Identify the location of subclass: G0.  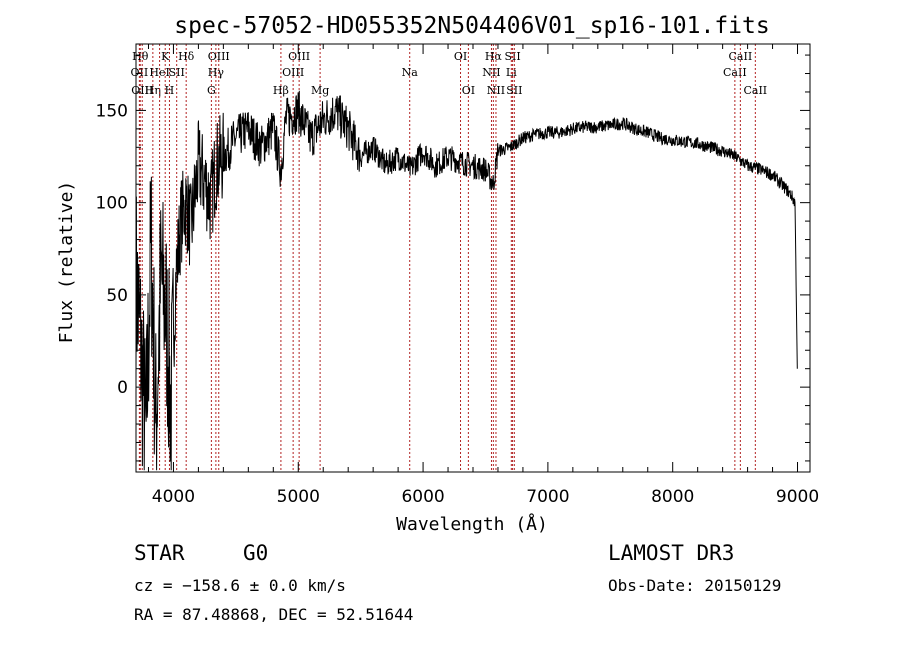
(256, 553).